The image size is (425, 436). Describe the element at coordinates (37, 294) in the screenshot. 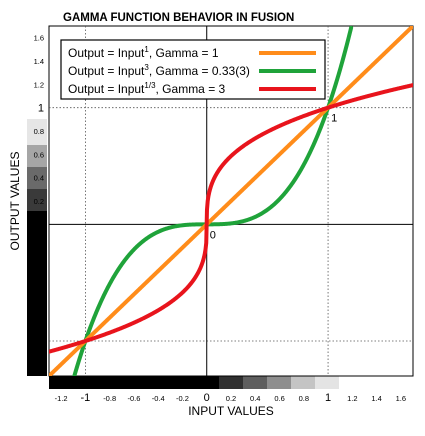

I see `y-tick-label: -0.6` at that location.